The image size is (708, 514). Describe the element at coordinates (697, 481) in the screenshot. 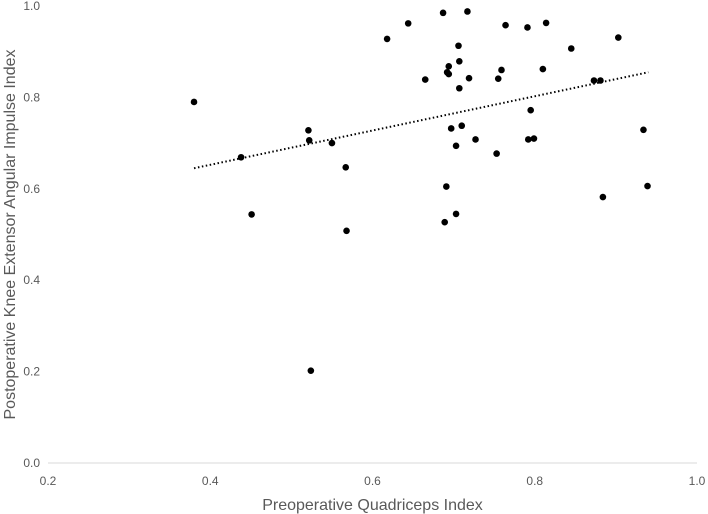

I see `x-tick-label: 1.0` at that location.